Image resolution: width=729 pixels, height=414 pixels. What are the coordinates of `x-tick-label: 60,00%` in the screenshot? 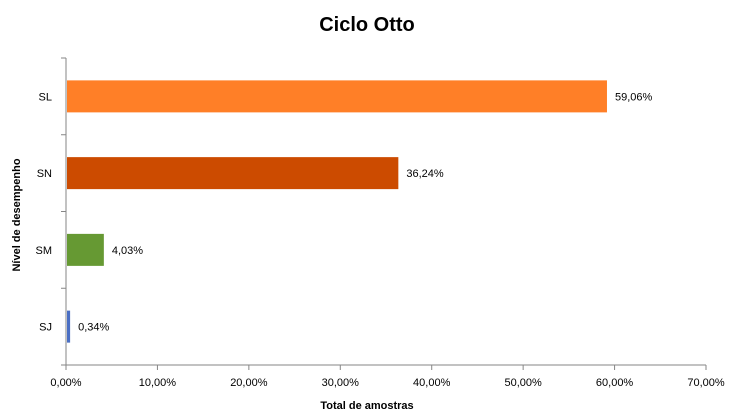 It's located at (615, 383).